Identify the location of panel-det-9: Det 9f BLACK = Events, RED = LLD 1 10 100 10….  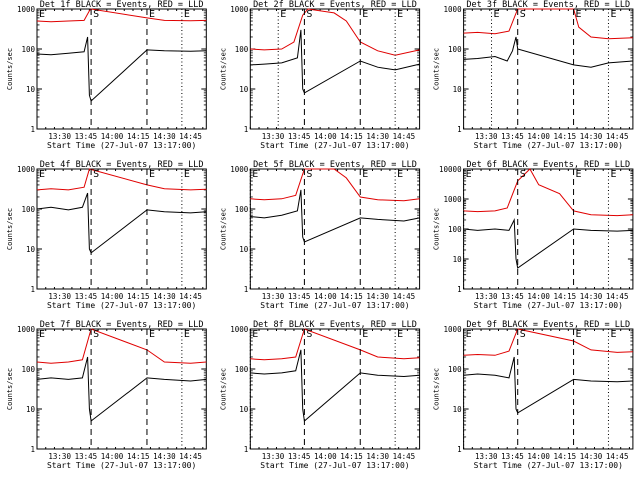
(533, 395).